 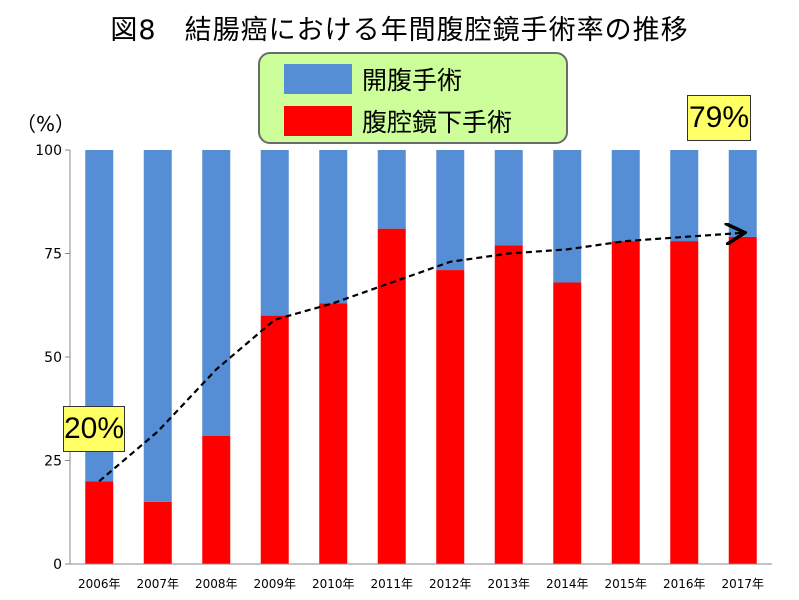 I want to click on legend-swatch-open-surgery, so click(x=318, y=79).